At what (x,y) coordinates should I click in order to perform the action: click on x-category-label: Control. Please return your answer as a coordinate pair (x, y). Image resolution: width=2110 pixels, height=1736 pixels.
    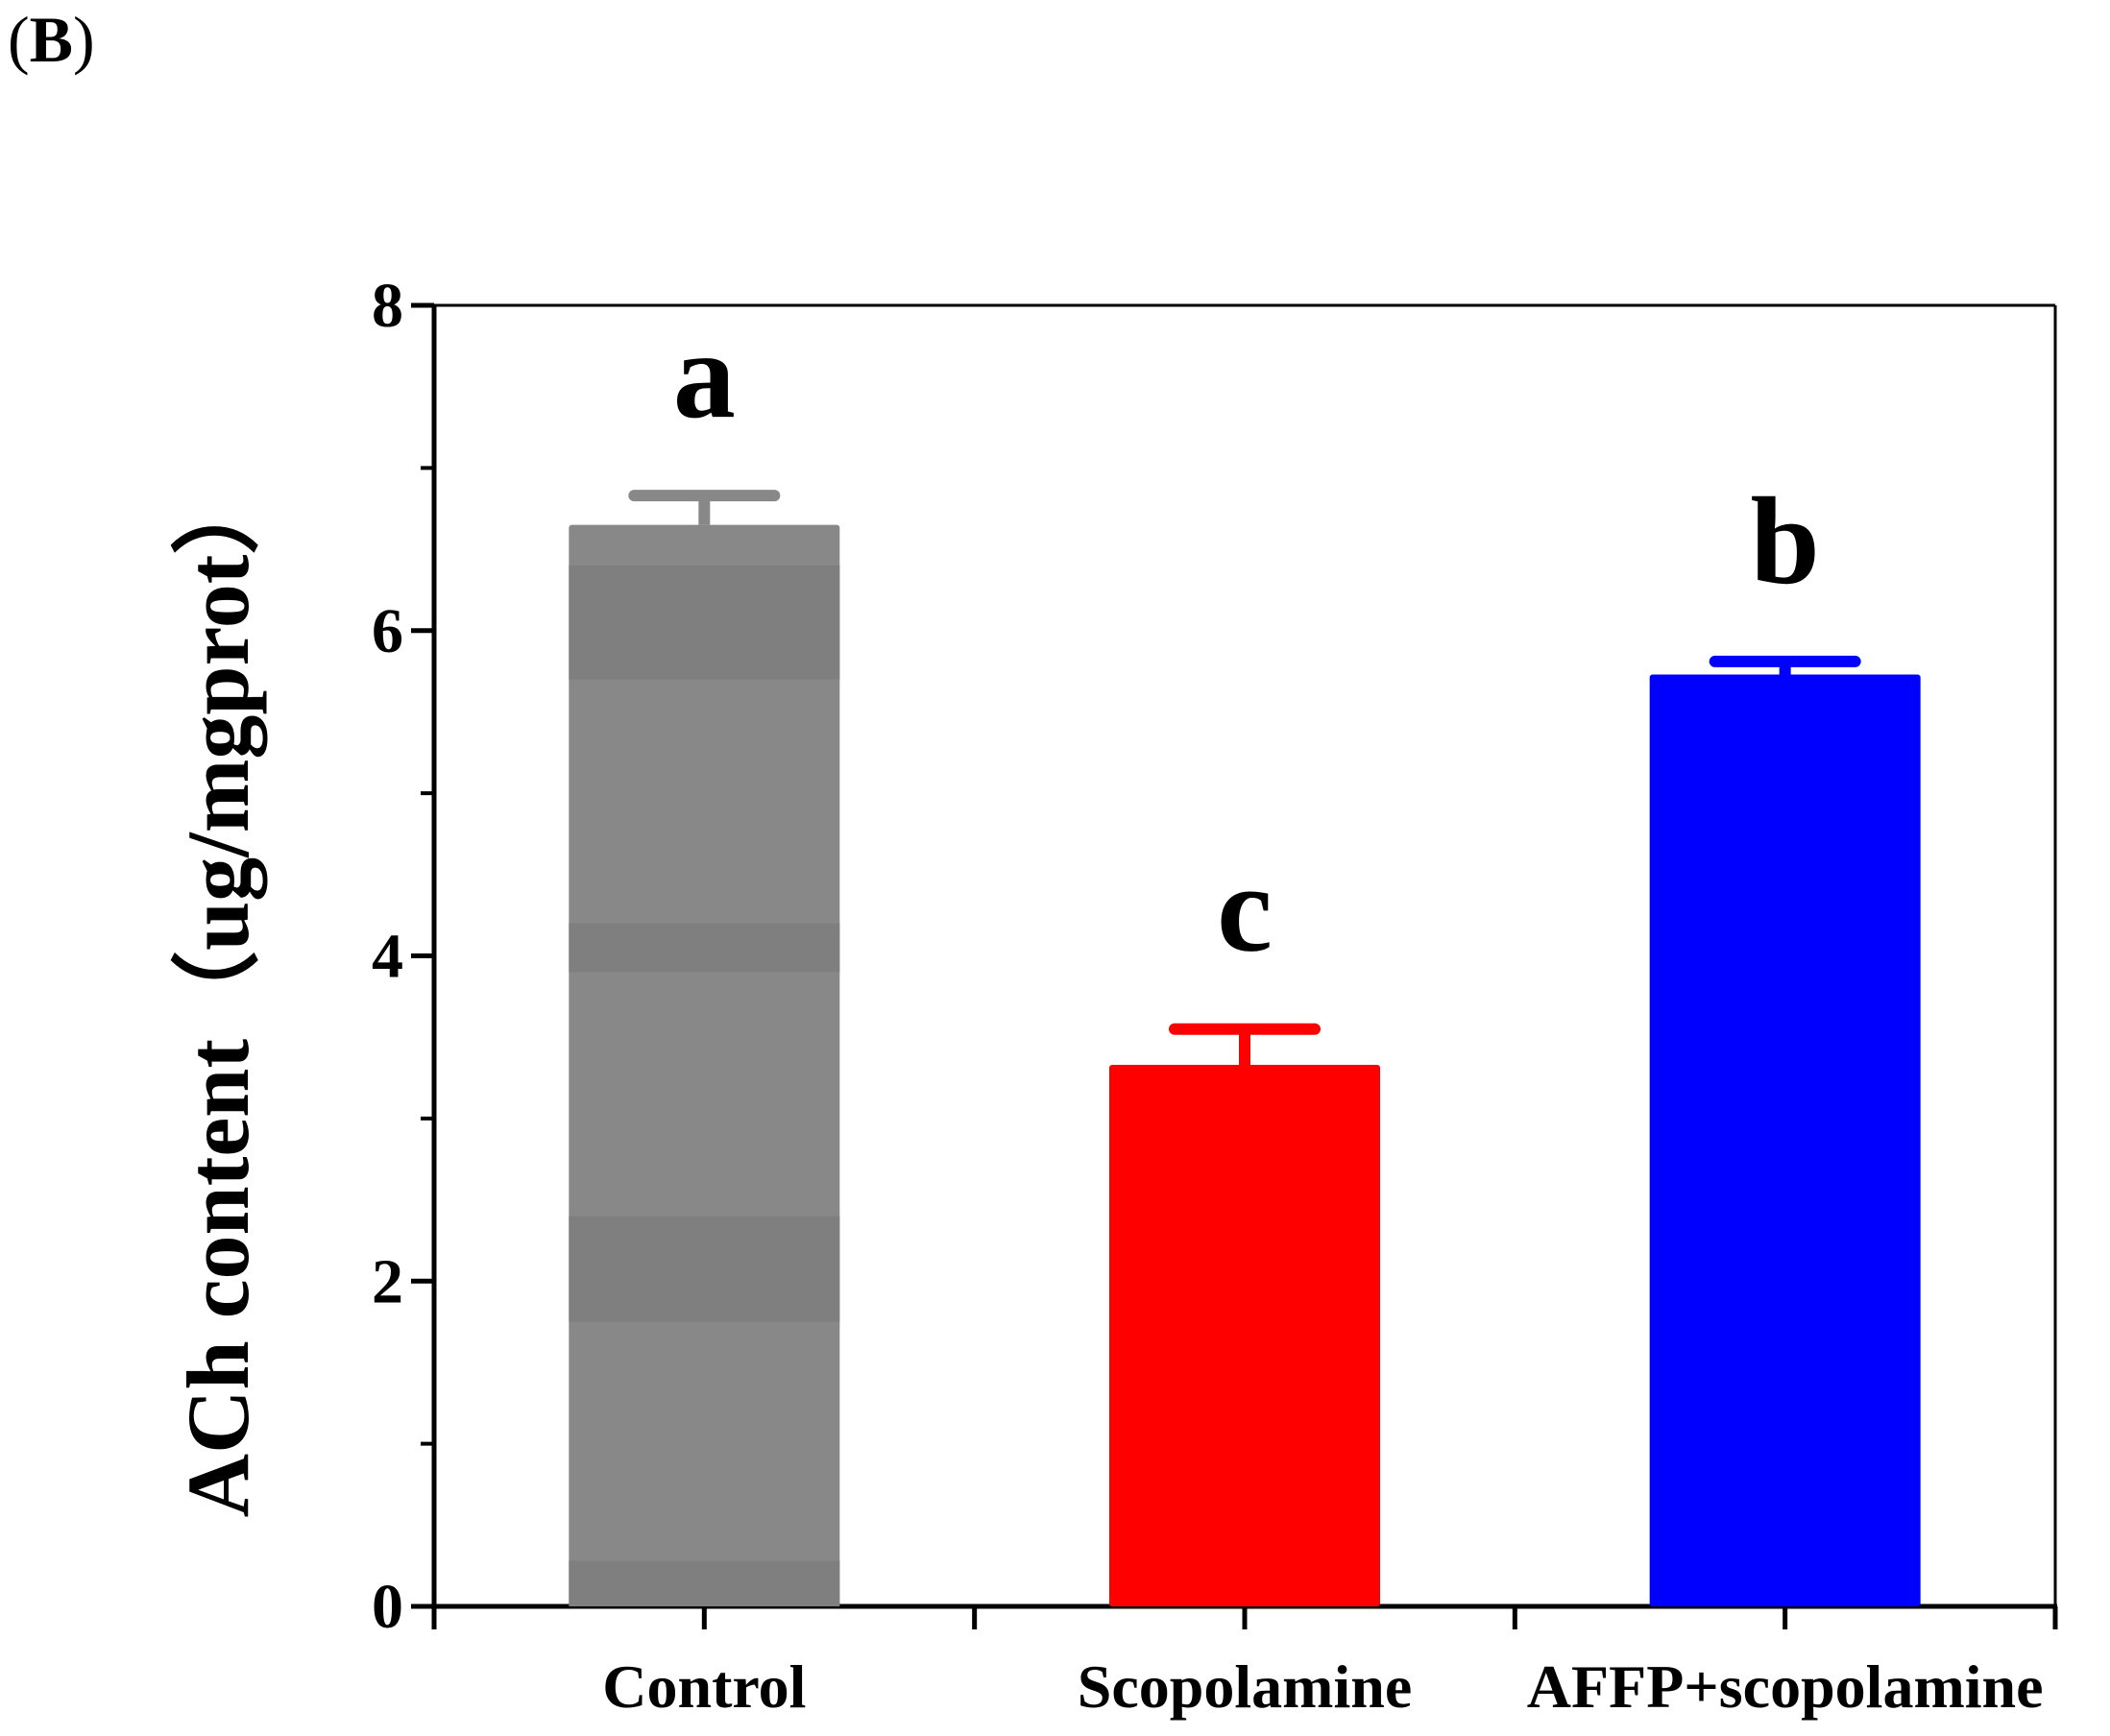
    Looking at the image, I should click on (704, 1686).